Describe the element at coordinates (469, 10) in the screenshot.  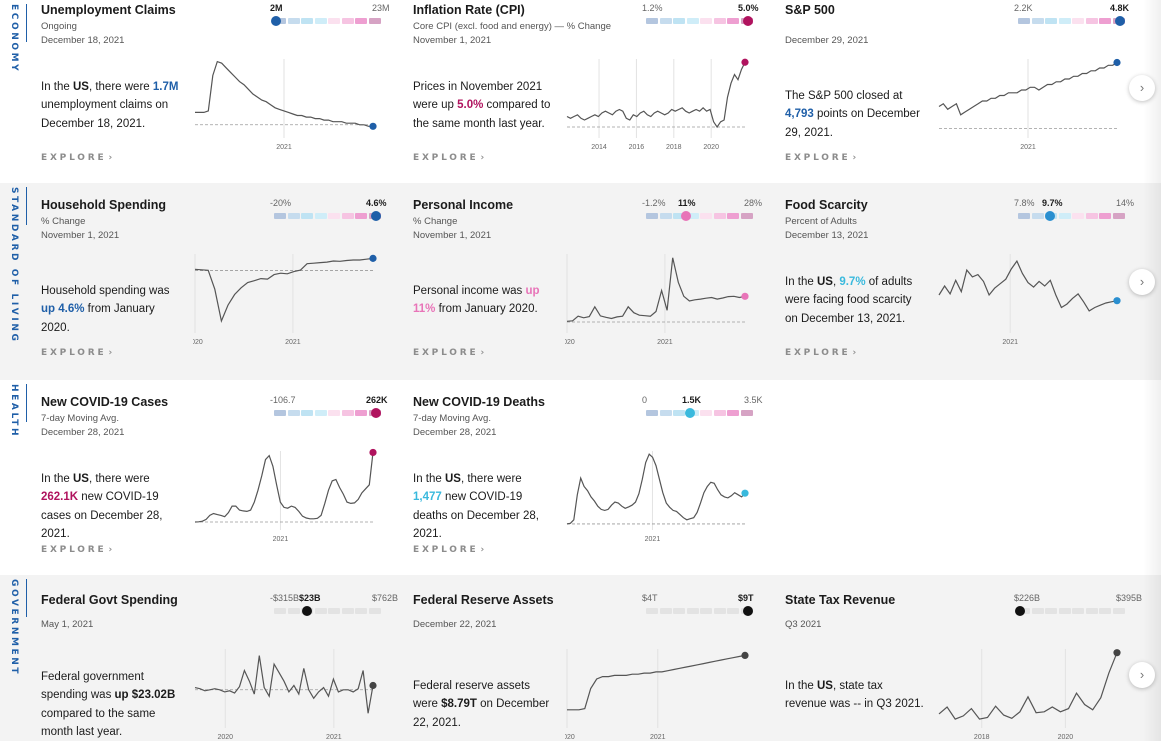
I see `card-title: Inflation Rate (CPI)` at that location.